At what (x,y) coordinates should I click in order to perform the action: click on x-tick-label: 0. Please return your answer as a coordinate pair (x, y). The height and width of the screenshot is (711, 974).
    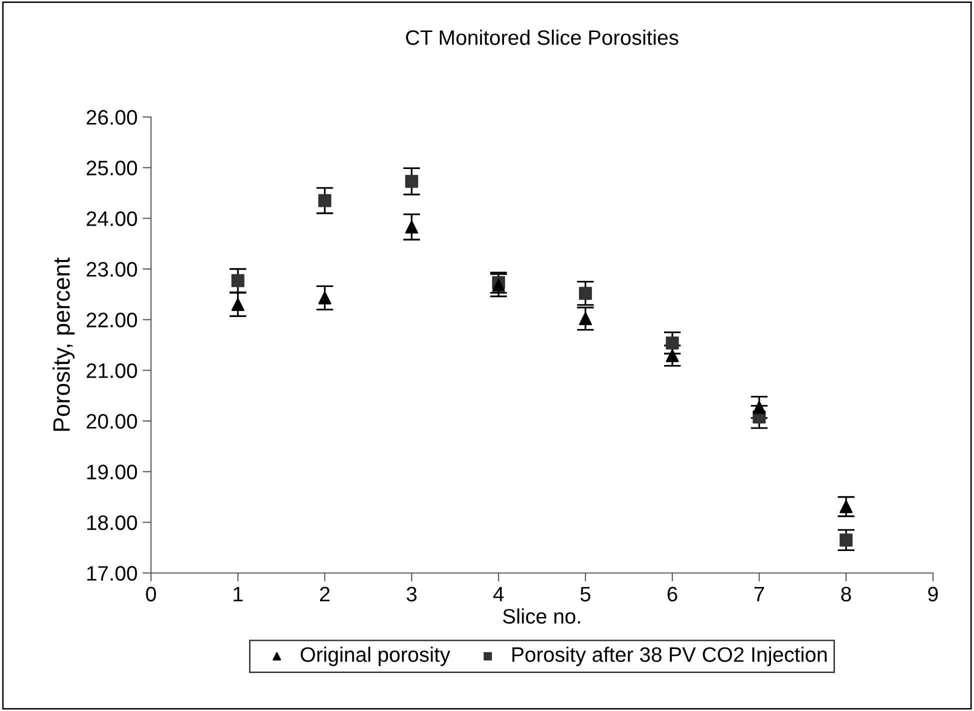
    Looking at the image, I should click on (151, 594).